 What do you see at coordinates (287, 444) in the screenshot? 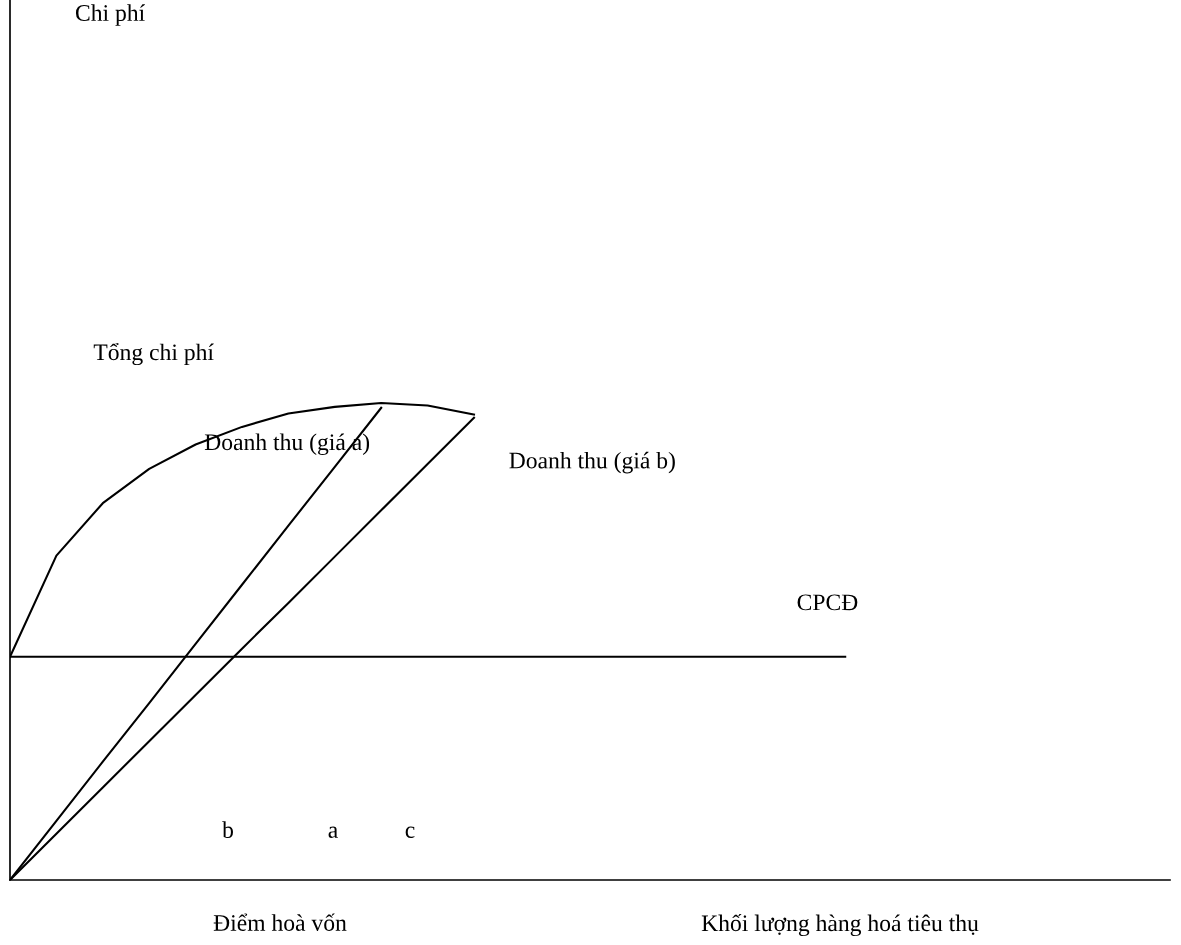
I see `series-label: Doanh thu (giá a)` at bounding box center [287, 444].